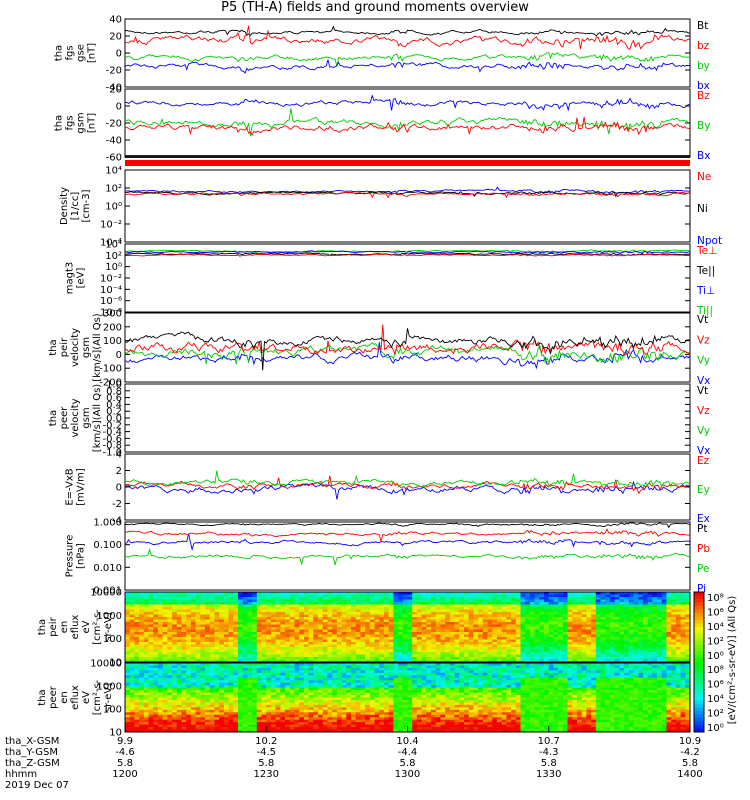  What do you see at coordinates (407, 254) in the screenshot?
I see `series-Te⊥` at bounding box center [407, 254].